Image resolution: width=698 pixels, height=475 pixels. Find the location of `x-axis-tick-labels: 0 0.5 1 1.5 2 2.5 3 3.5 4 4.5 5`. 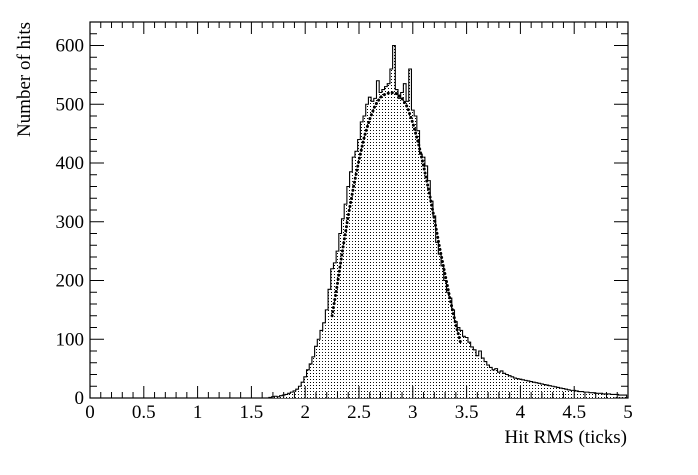

x-axis-tick-labels: 0 0.5 1 1.5 2 2.5 3 3.5 4 4.5 5 is located at coordinates (359, 412).